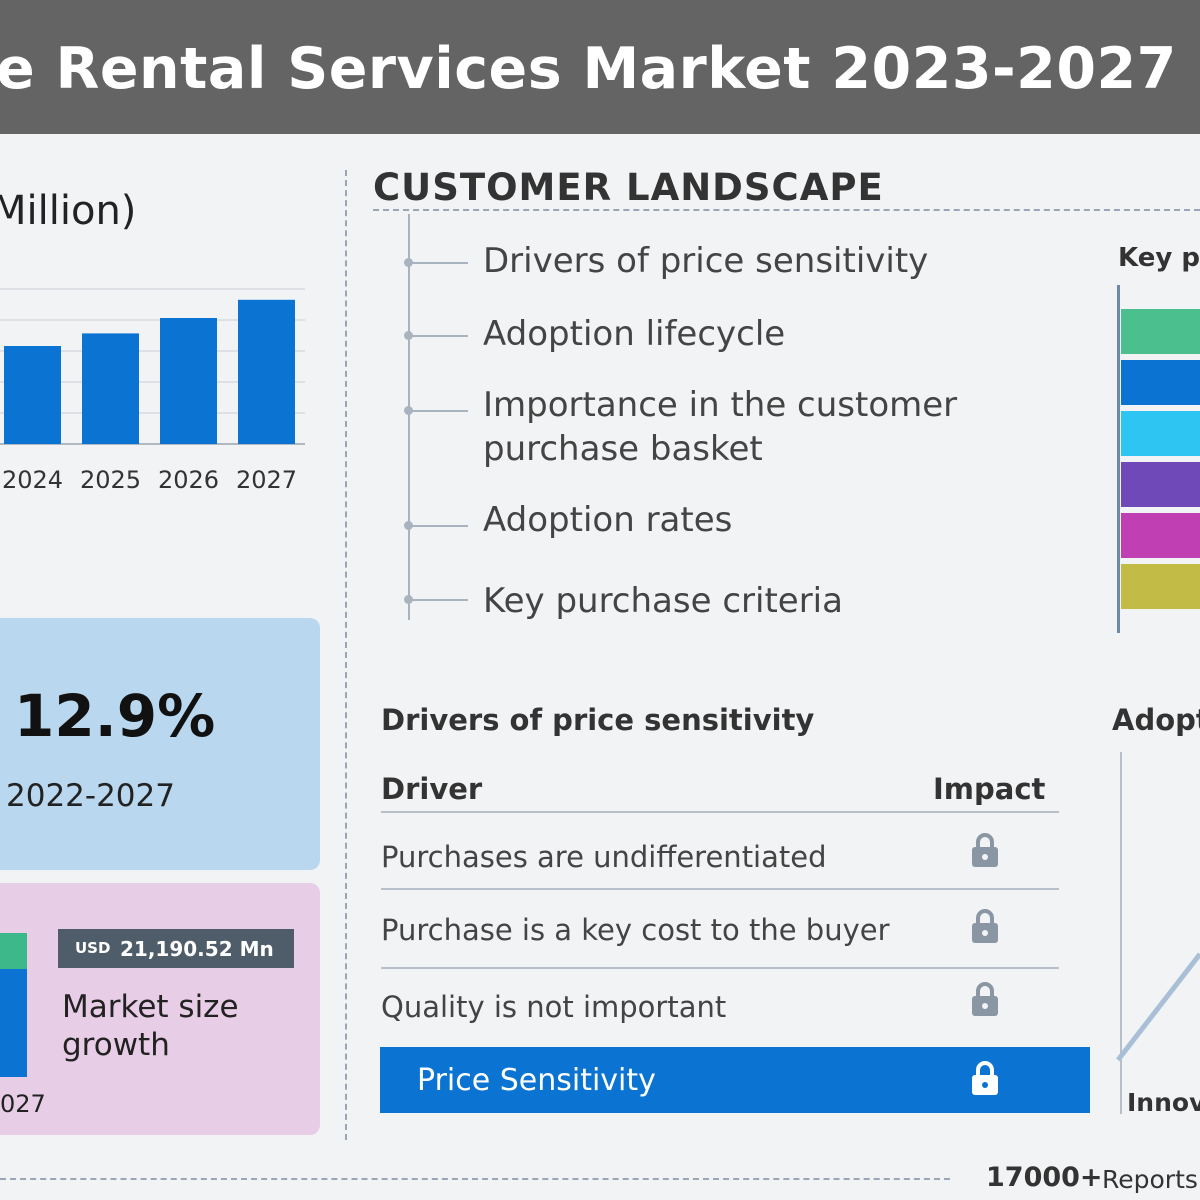 Image resolution: width=1200 pixels, height=1200 pixels. I want to click on cagr-period: 2022-2027, so click(90, 796).